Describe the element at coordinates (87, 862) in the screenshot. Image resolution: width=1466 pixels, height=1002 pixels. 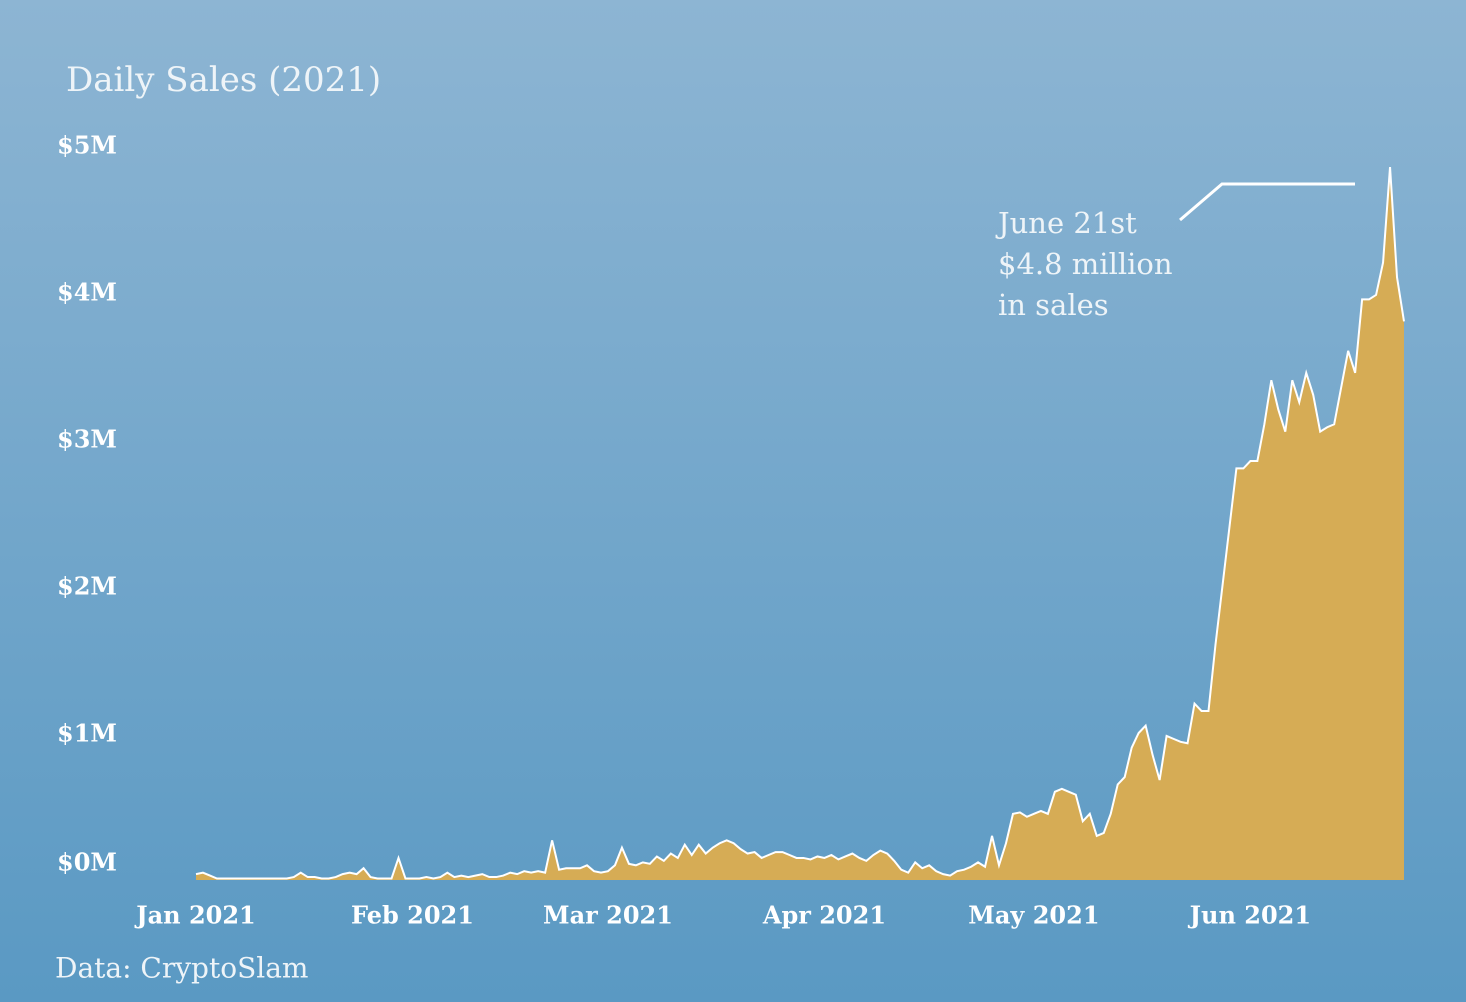
I see `y-tick-label: $0M` at that location.